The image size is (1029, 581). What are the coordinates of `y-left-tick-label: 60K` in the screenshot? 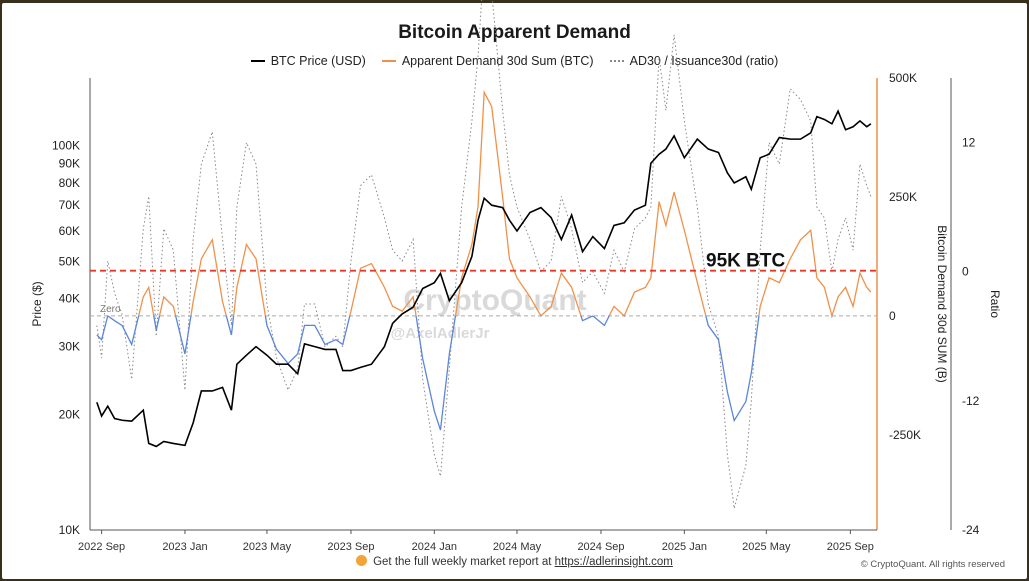 It's located at (69, 231).